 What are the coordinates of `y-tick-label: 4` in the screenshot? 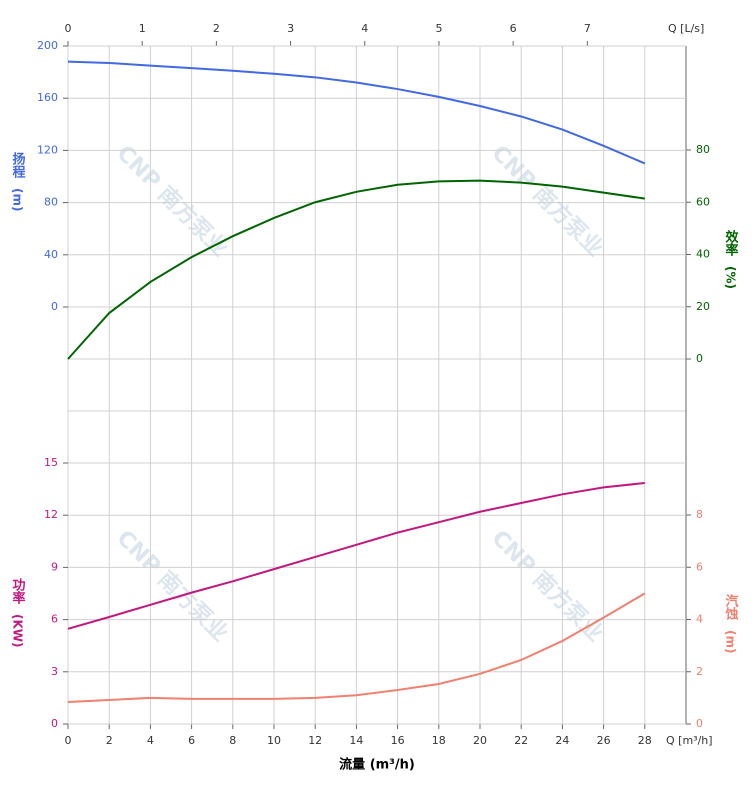 It's located at (699, 619).